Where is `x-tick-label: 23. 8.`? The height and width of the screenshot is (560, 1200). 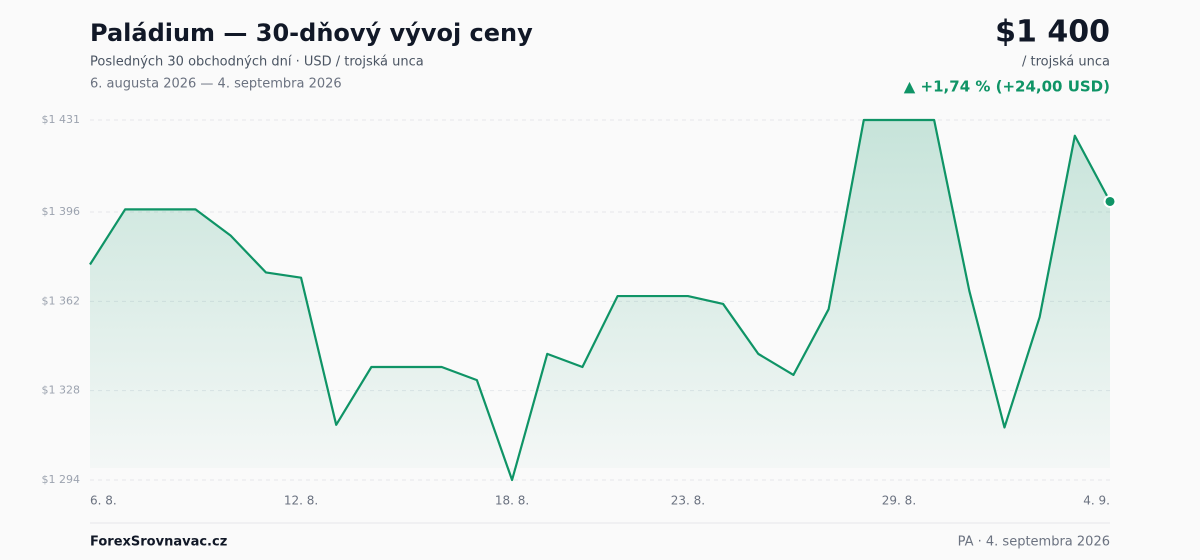
x-tick-label: 23. 8. is located at coordinates (688, 501).